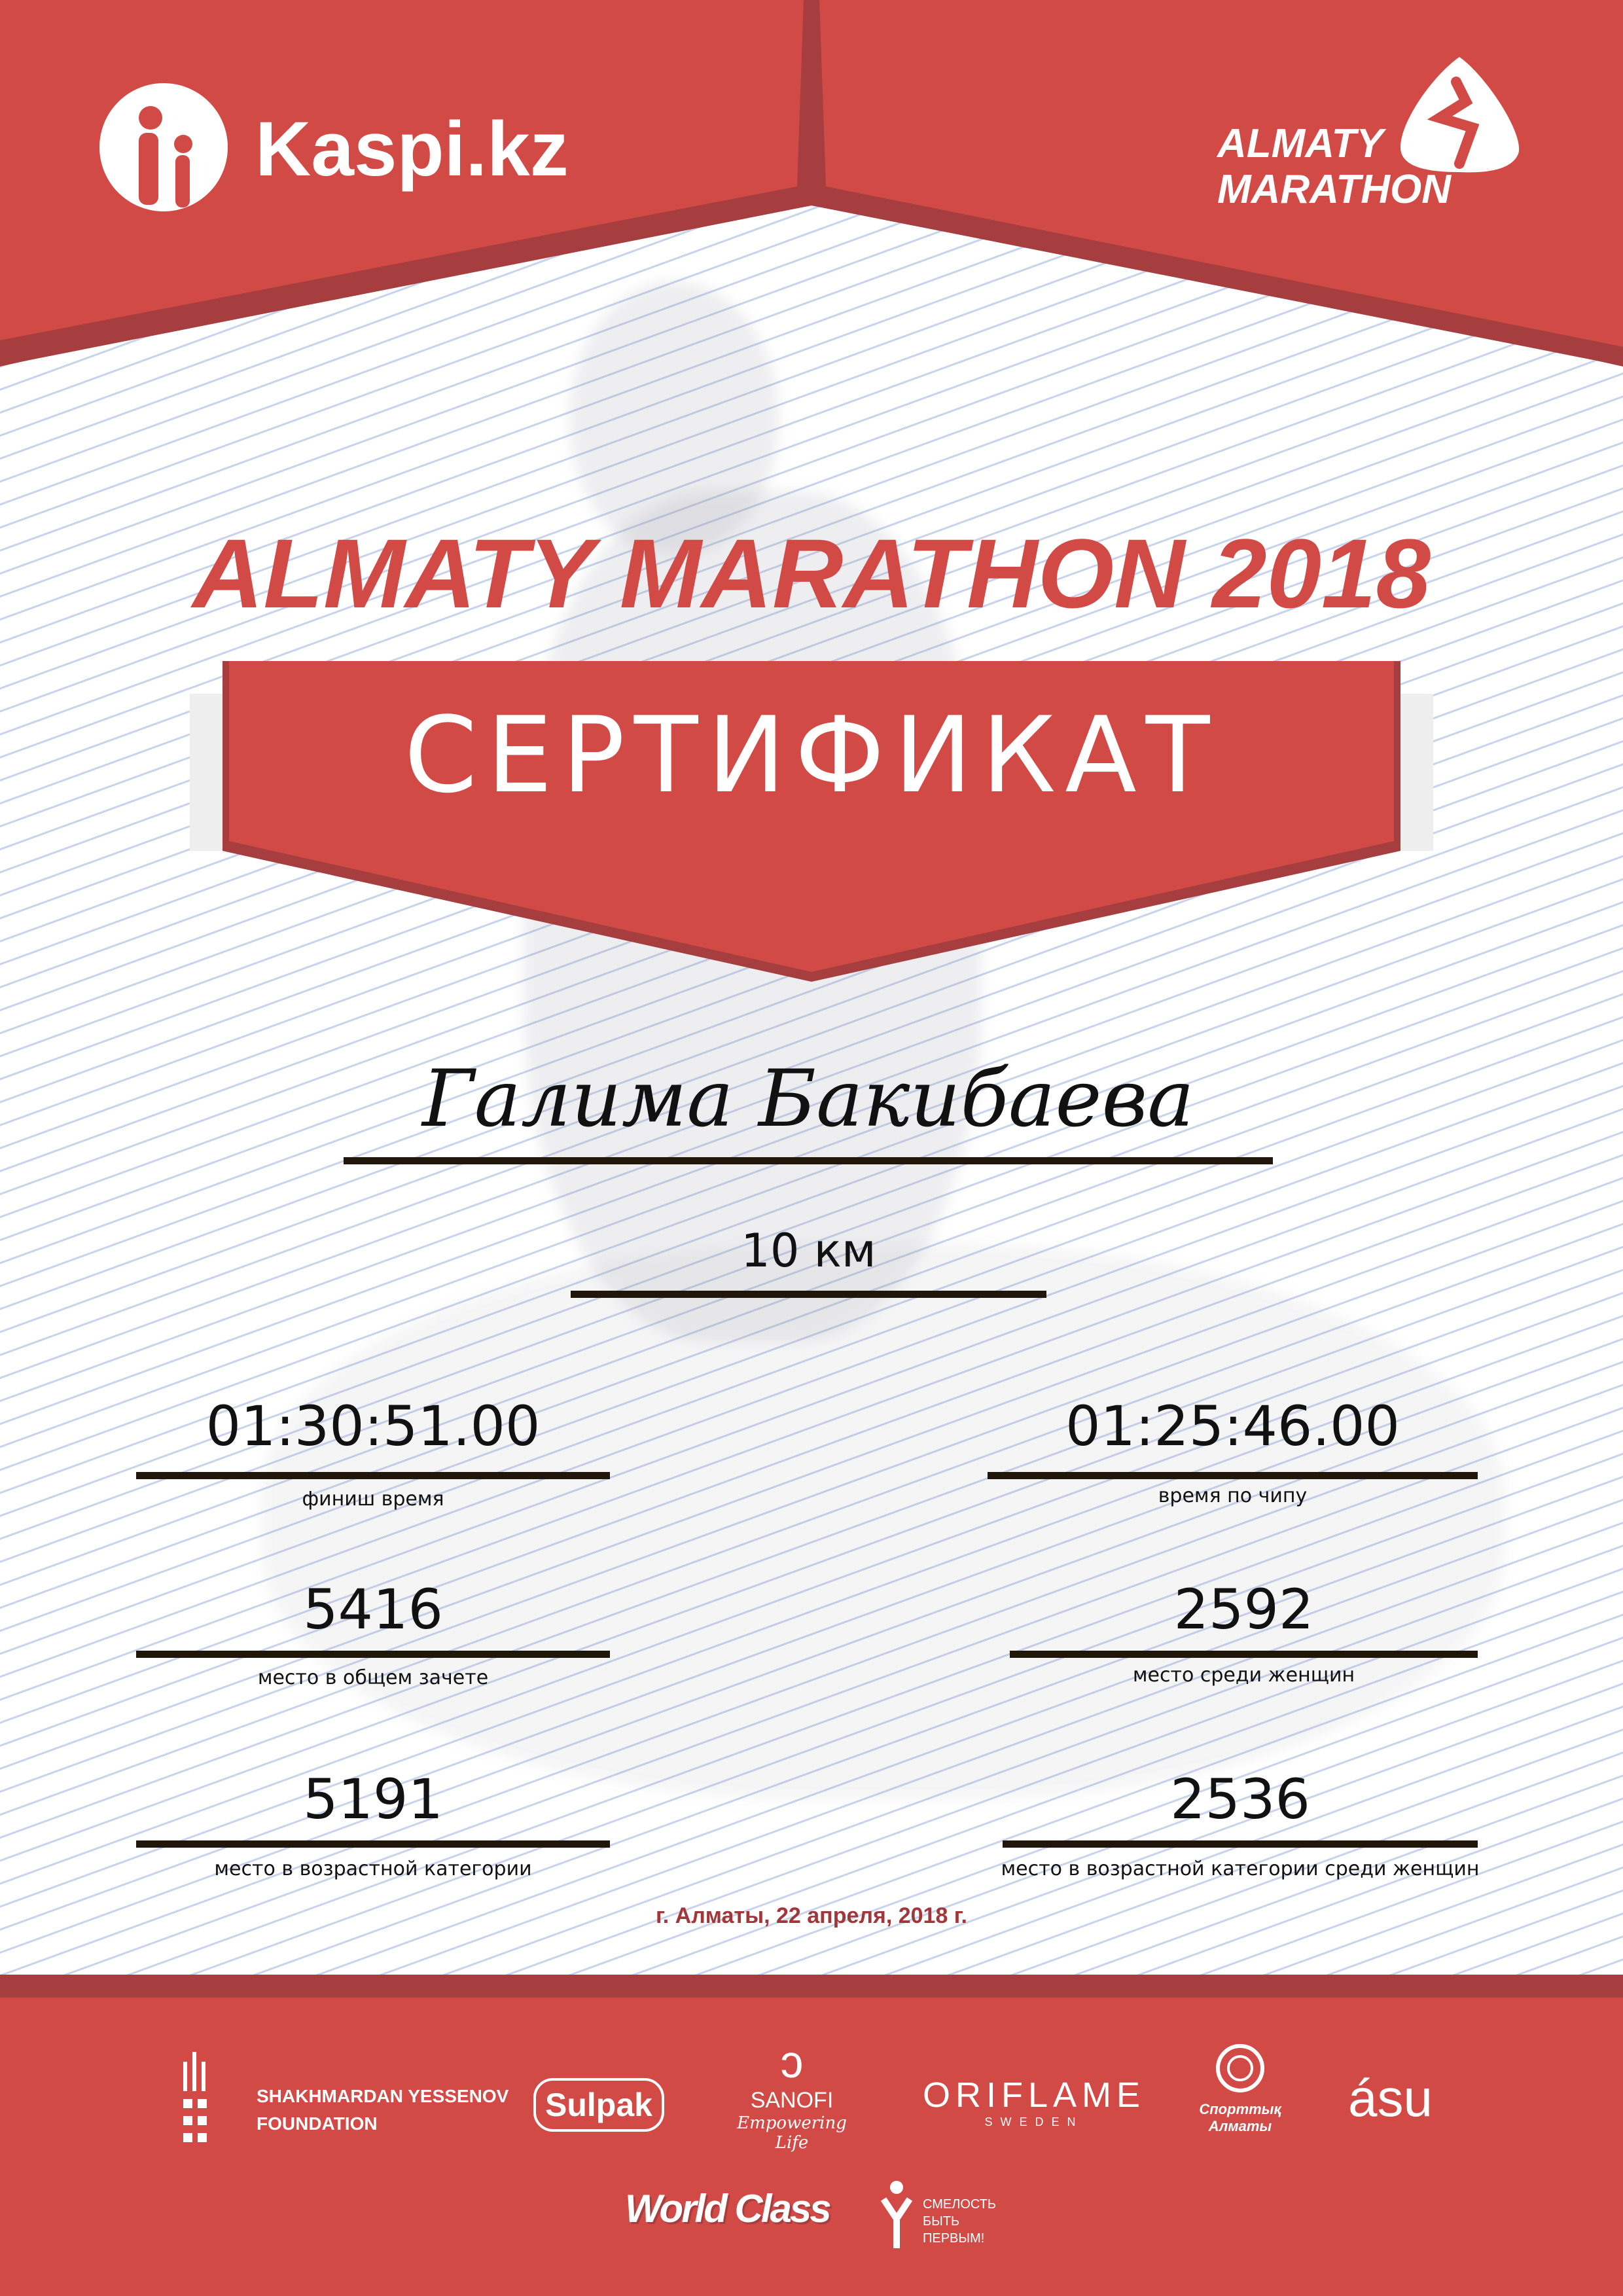 The image size is (1623, 2296). Describe the element at coordinates (811, 573) in the screenshot. I see `event-title: ALMATY MARATHON 2018` at that location.